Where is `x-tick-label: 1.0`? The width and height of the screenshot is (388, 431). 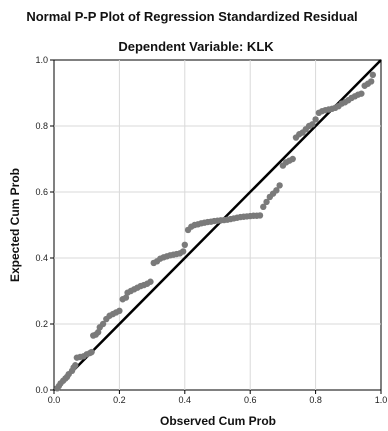 x-tick-label: 1.0 is located at coordinates (381, 400).